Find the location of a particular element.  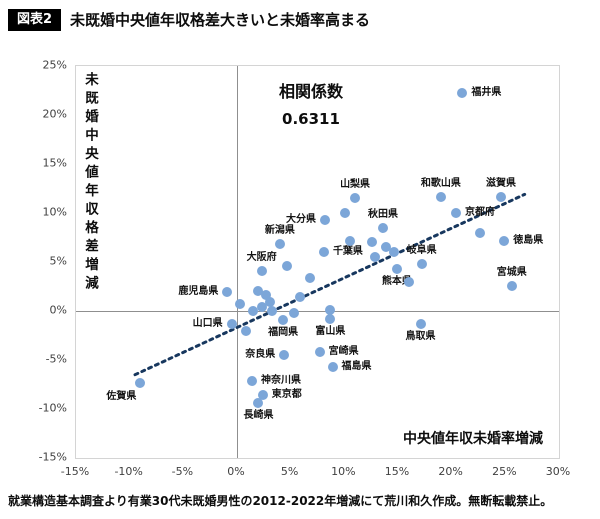

point-label: 大分県 is located at coordinates (301, 219).